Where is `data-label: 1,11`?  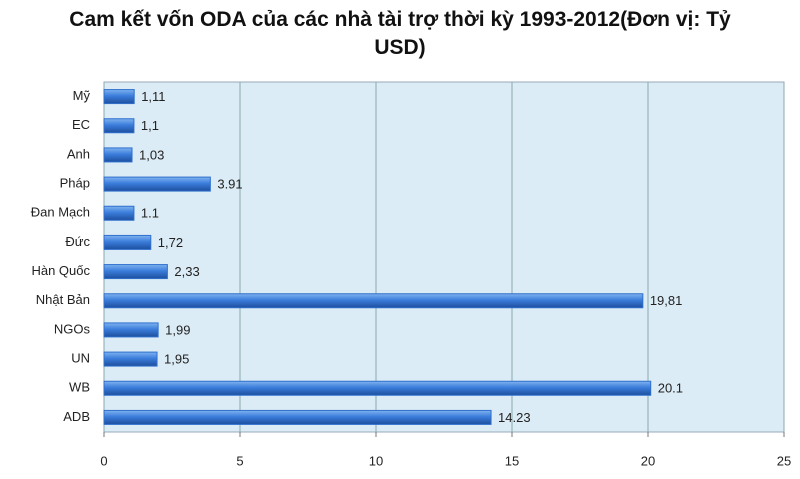
data-label: 1,11 is located at coordinates (153, 96).